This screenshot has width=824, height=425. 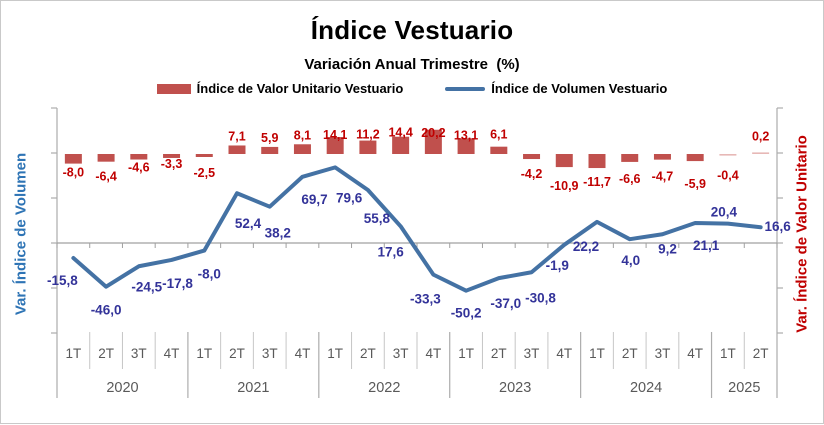 I want to click on bar-label: -3,3, so click(x=172, y=164).